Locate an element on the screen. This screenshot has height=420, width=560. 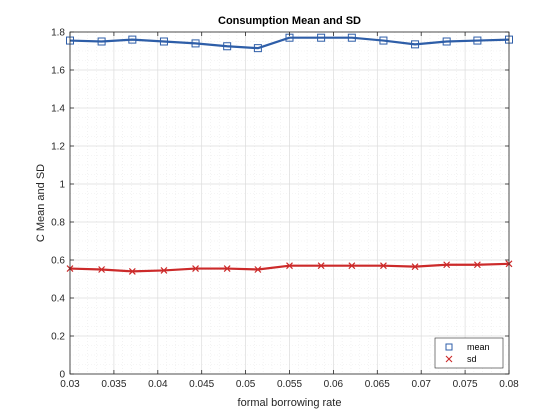
series-mean is located at coordinates (289, 43).